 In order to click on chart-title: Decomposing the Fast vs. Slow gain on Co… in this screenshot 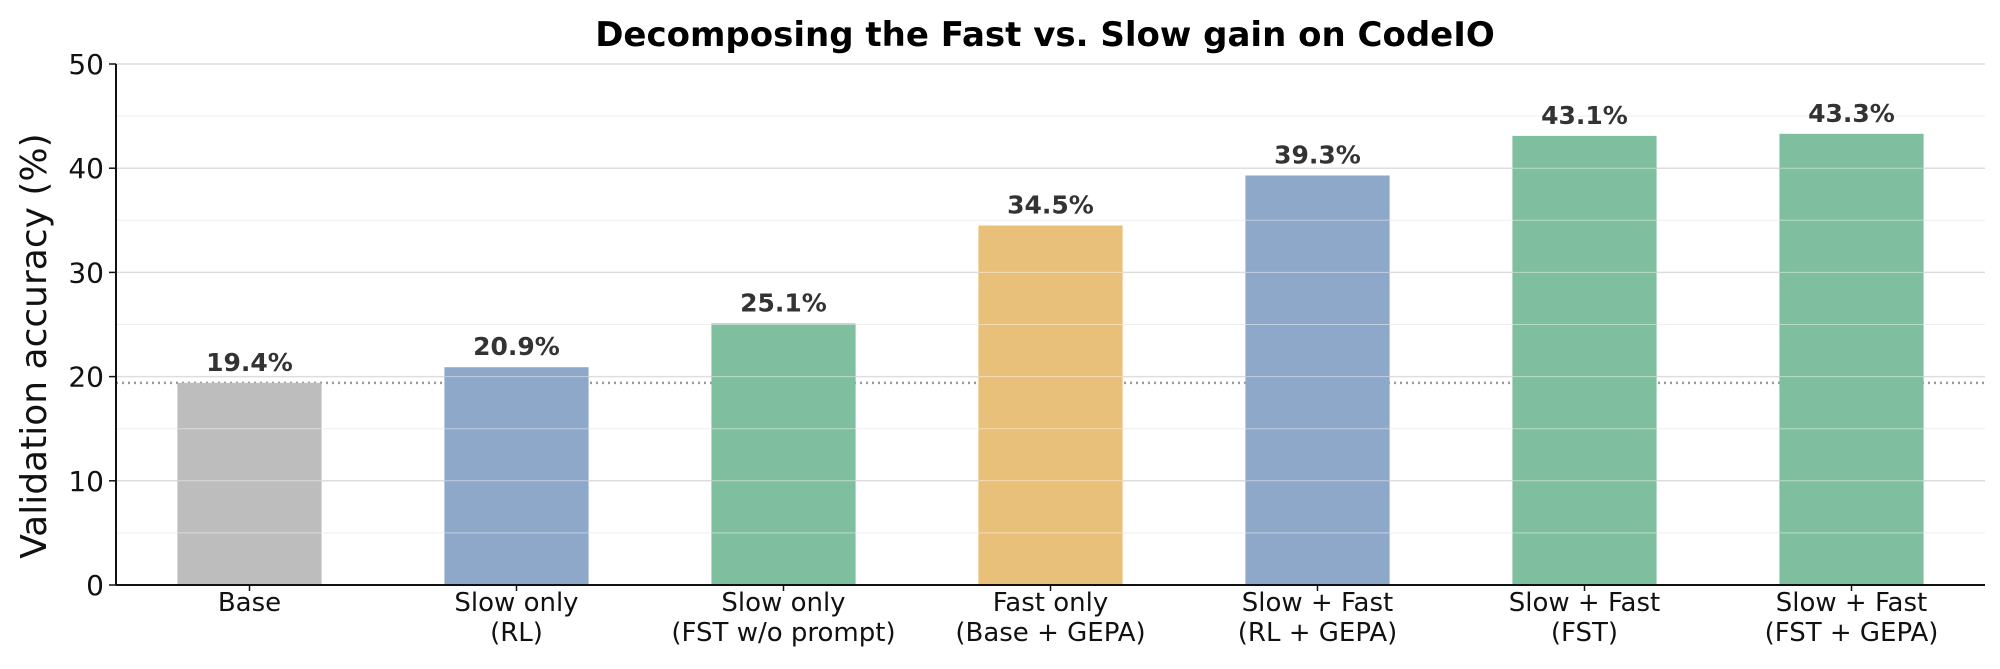, I will do `click(1045, 35)`.